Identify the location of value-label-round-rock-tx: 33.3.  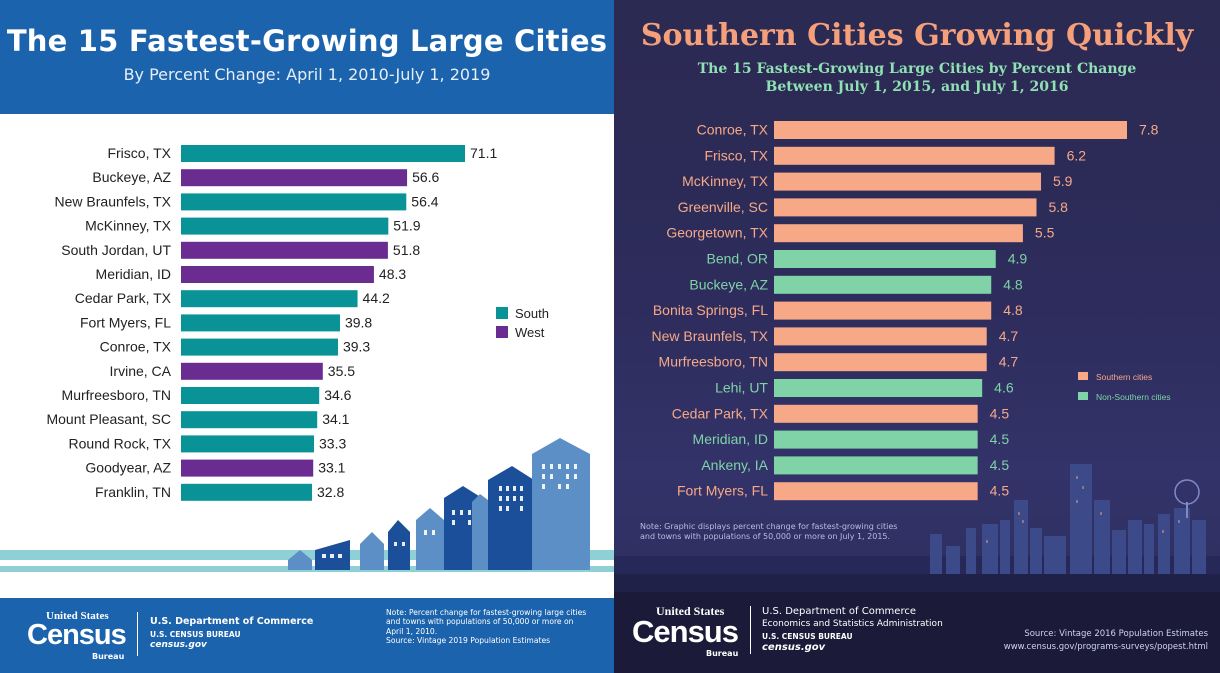
(332, 443).